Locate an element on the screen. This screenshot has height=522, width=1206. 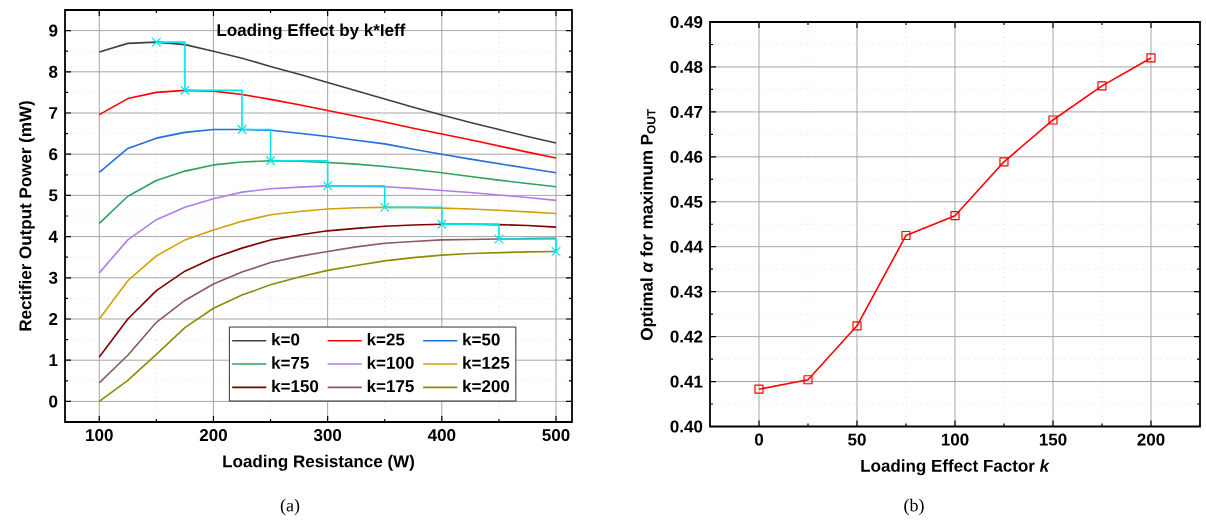
y-tick-label: 2 is located at coordinates (53, 319).